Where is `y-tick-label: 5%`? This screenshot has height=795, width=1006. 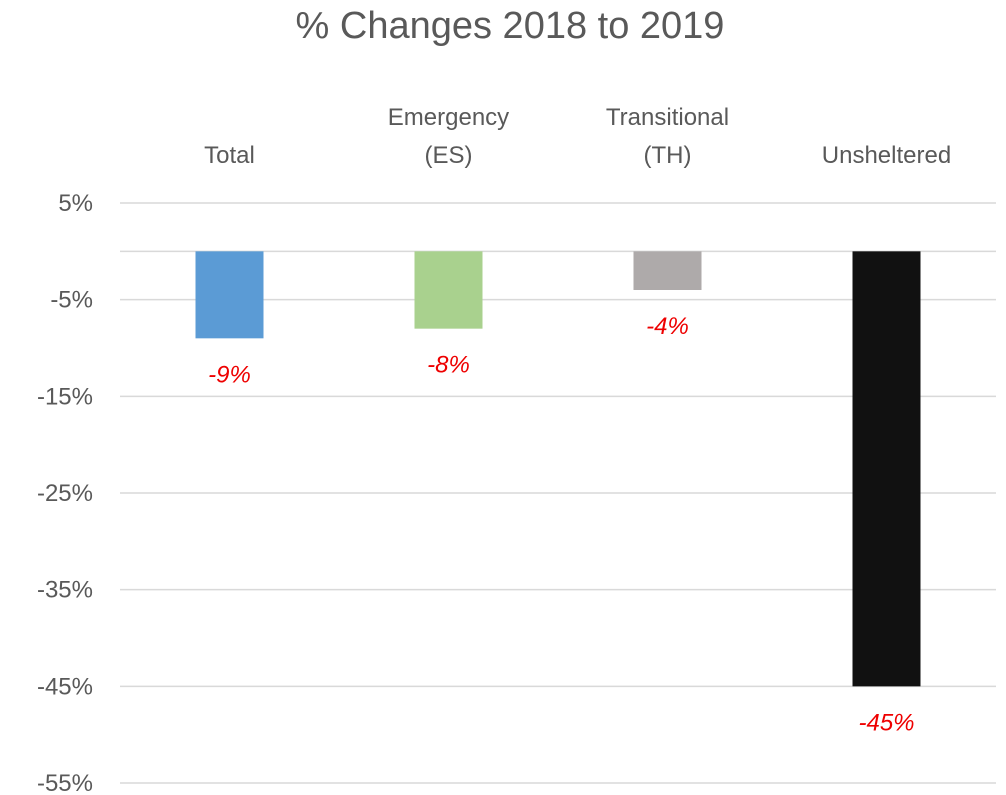
y-tick-label: 5% is located at coordinates (75, 203).